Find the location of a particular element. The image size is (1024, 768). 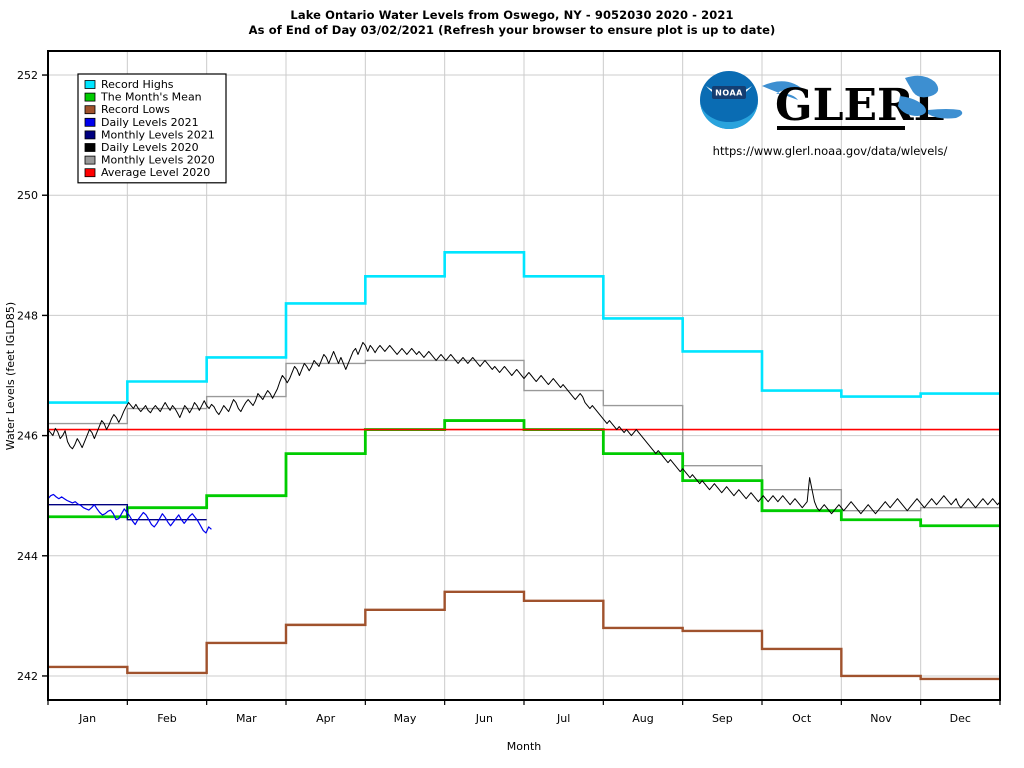

x-axis-title: Month is located at coordinates (524, 746).